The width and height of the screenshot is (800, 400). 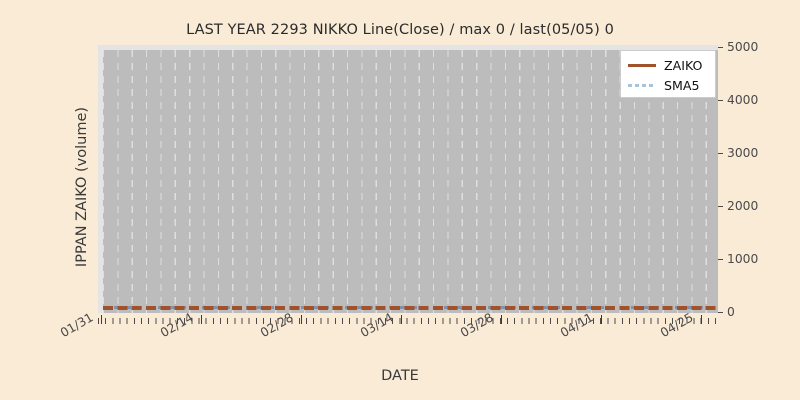 I want to click on x-tick-label-0328: 03/28, so click(x=477, y=325).